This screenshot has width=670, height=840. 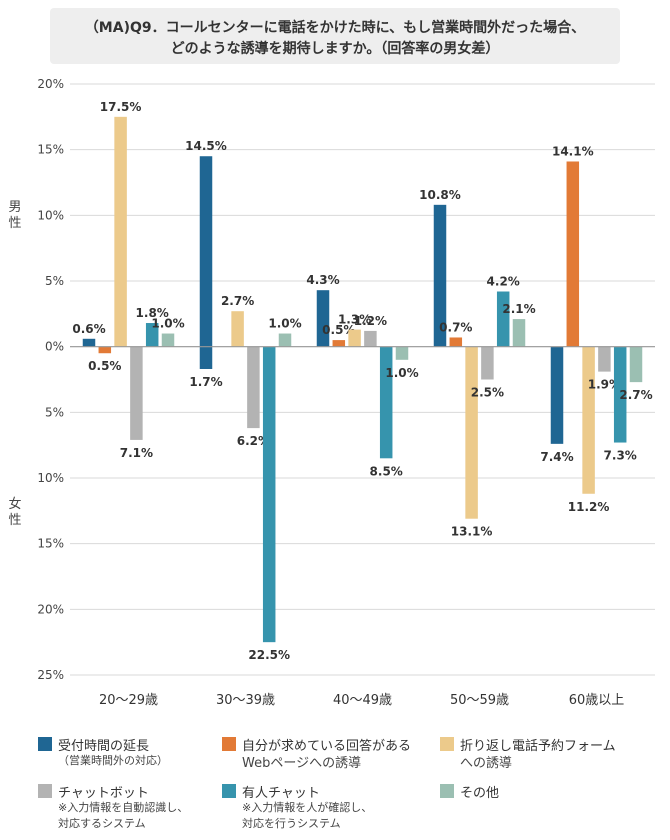 What do you see at coordinates (281, 793) in the screenshot?
I see `legend-label: 有人チャット` at bounding box center [281, 793].